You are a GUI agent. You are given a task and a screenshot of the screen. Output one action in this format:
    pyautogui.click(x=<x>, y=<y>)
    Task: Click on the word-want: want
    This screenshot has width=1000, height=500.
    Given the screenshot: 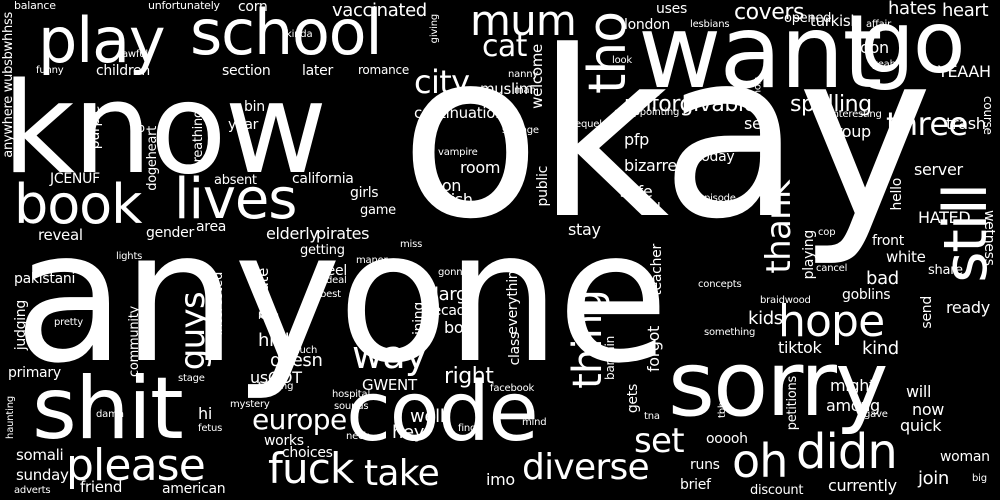 What is the action you would take?
    pyautogui.click(x=760, y=56)
    